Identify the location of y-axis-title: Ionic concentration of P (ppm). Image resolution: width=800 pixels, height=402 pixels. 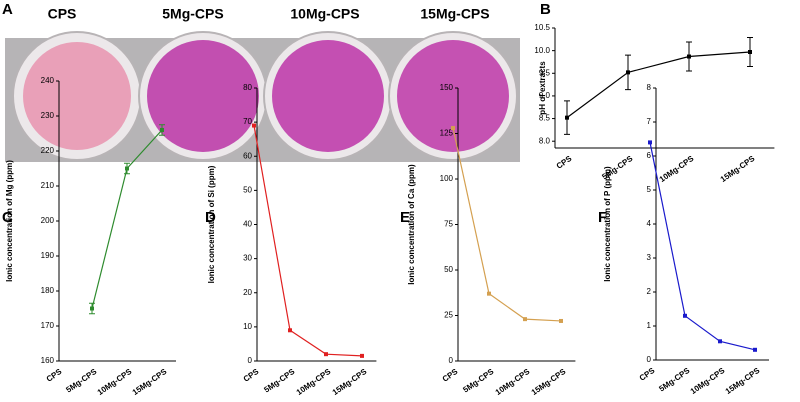
(607, 224).